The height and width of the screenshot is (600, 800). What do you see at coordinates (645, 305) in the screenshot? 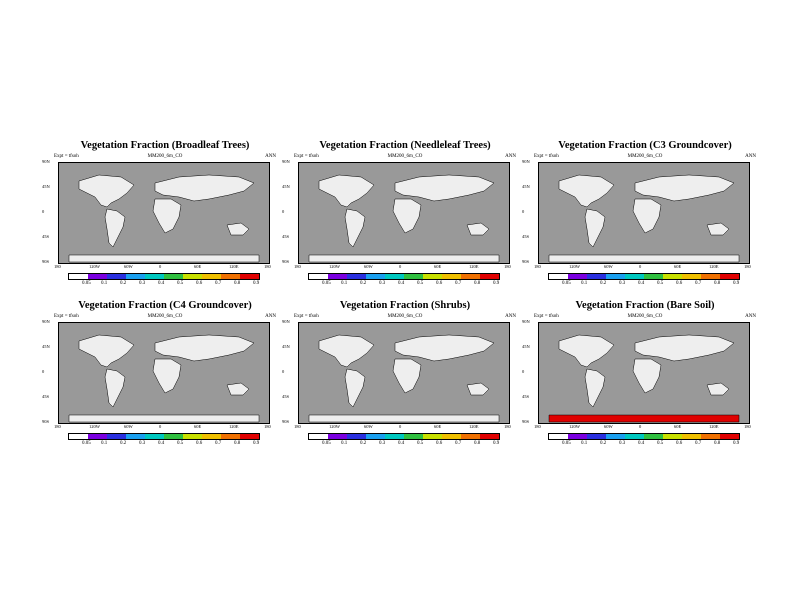
I see `panel-title: Vegetation Fraction (Bare Soil)` at bounding box center [645, 305].